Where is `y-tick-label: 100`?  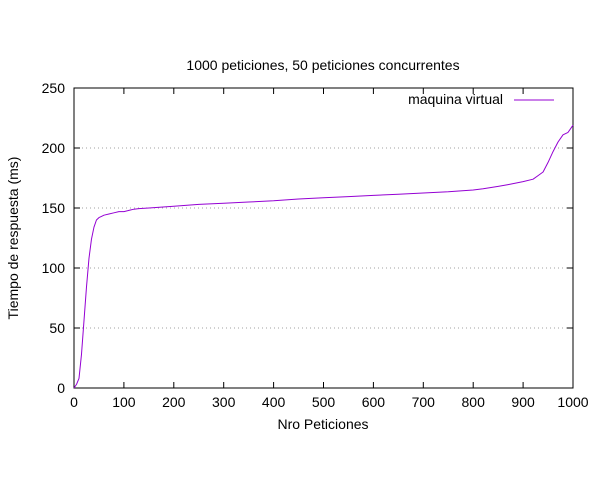
y-tick-label: 100 is located at coordinates (54, 268).